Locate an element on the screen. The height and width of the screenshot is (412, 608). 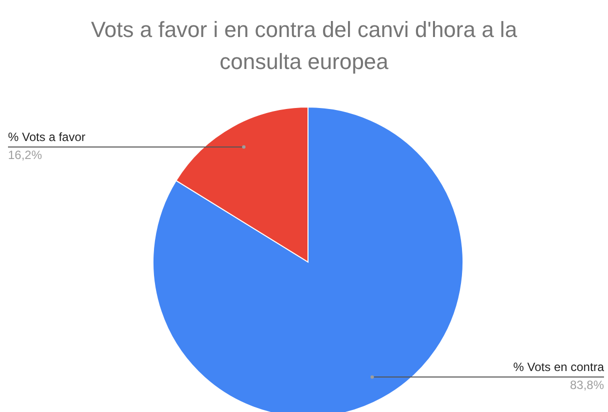
data-label: 83,8% is located at coordinates (587, 385).